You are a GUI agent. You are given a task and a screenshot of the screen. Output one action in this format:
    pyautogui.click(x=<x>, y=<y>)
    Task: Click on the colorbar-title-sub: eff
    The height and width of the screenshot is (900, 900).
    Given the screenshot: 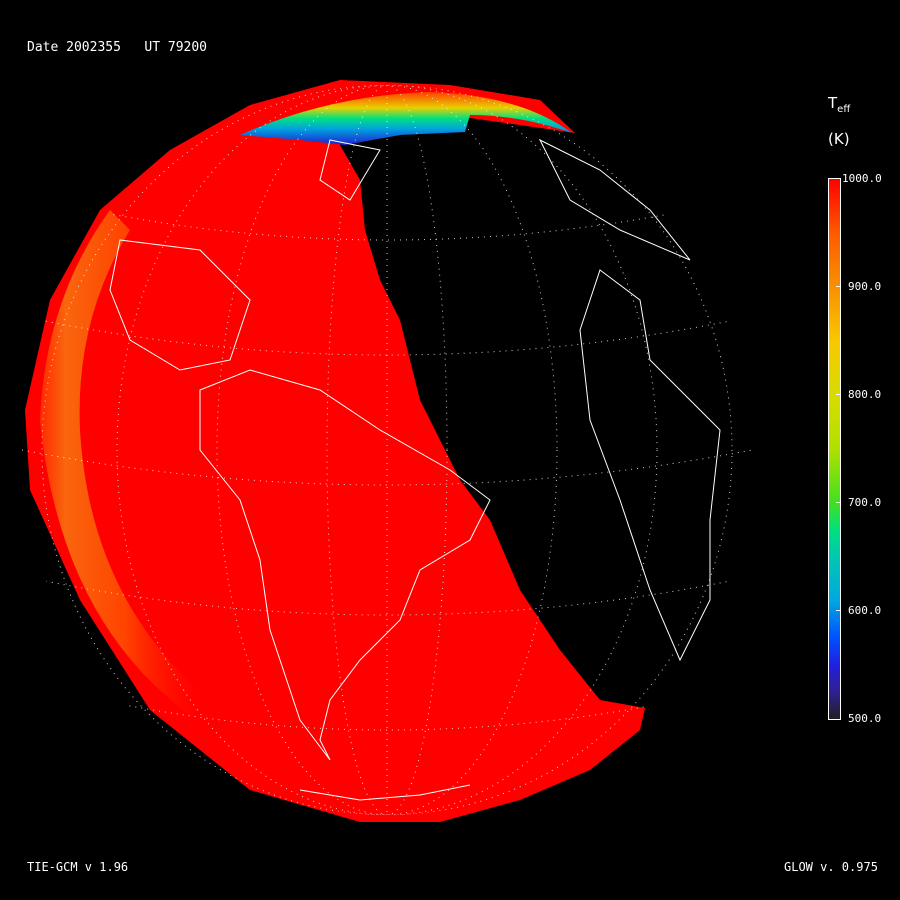 What is the action you would take?
    pyautogui.click(x=844, y=109)
    